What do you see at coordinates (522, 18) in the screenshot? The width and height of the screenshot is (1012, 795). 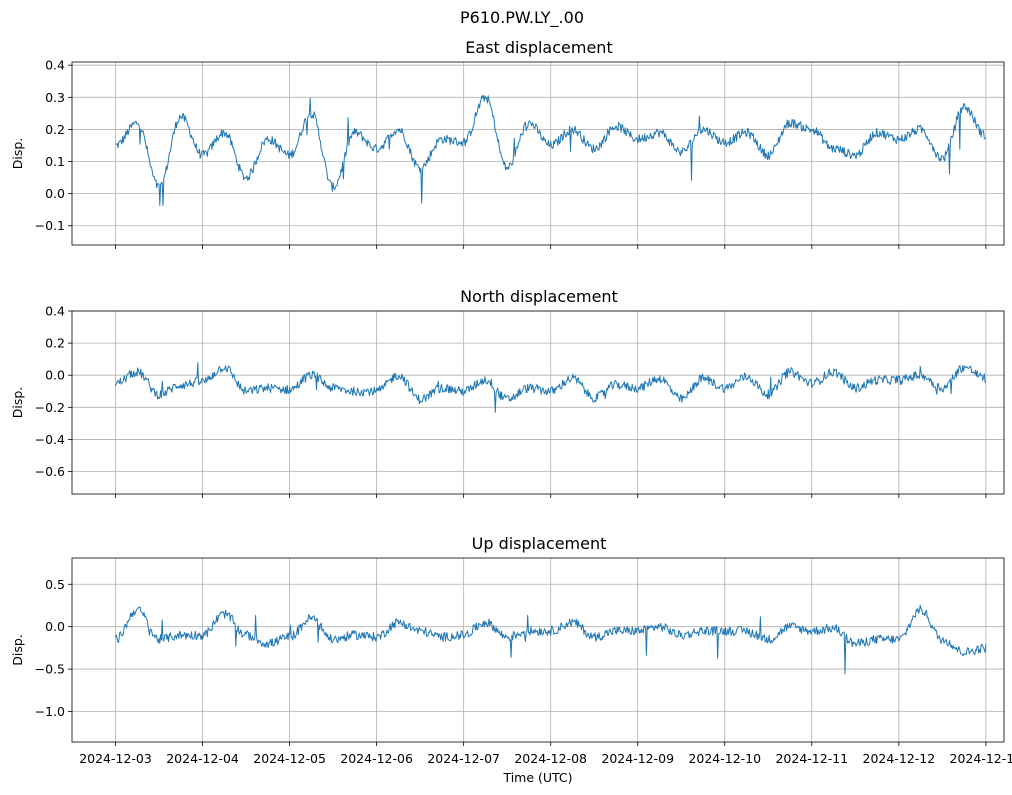 I see `figure-title: P610.PW.LY_.00` at bounding box center [522, 18].